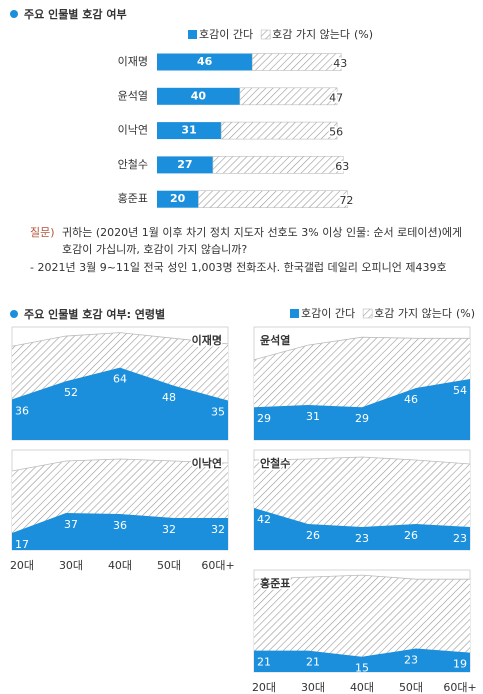 Image resolution: width=483 pixels, height=694 pixels. I want to click on value-label: 42, so click(264, 519).